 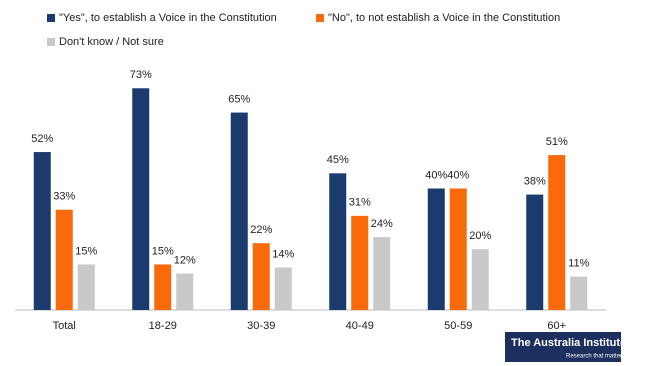 I want to click on value-label: 24%, so click(x=382, y=224).